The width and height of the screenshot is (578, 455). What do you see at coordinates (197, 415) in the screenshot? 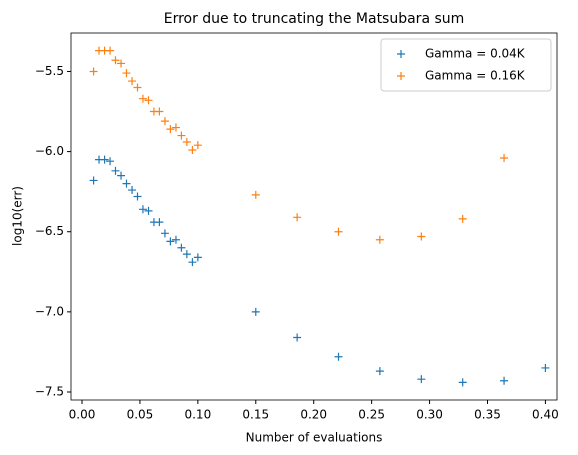
I see `x-tick-label: 0.10` at bounding box center [197, 415].